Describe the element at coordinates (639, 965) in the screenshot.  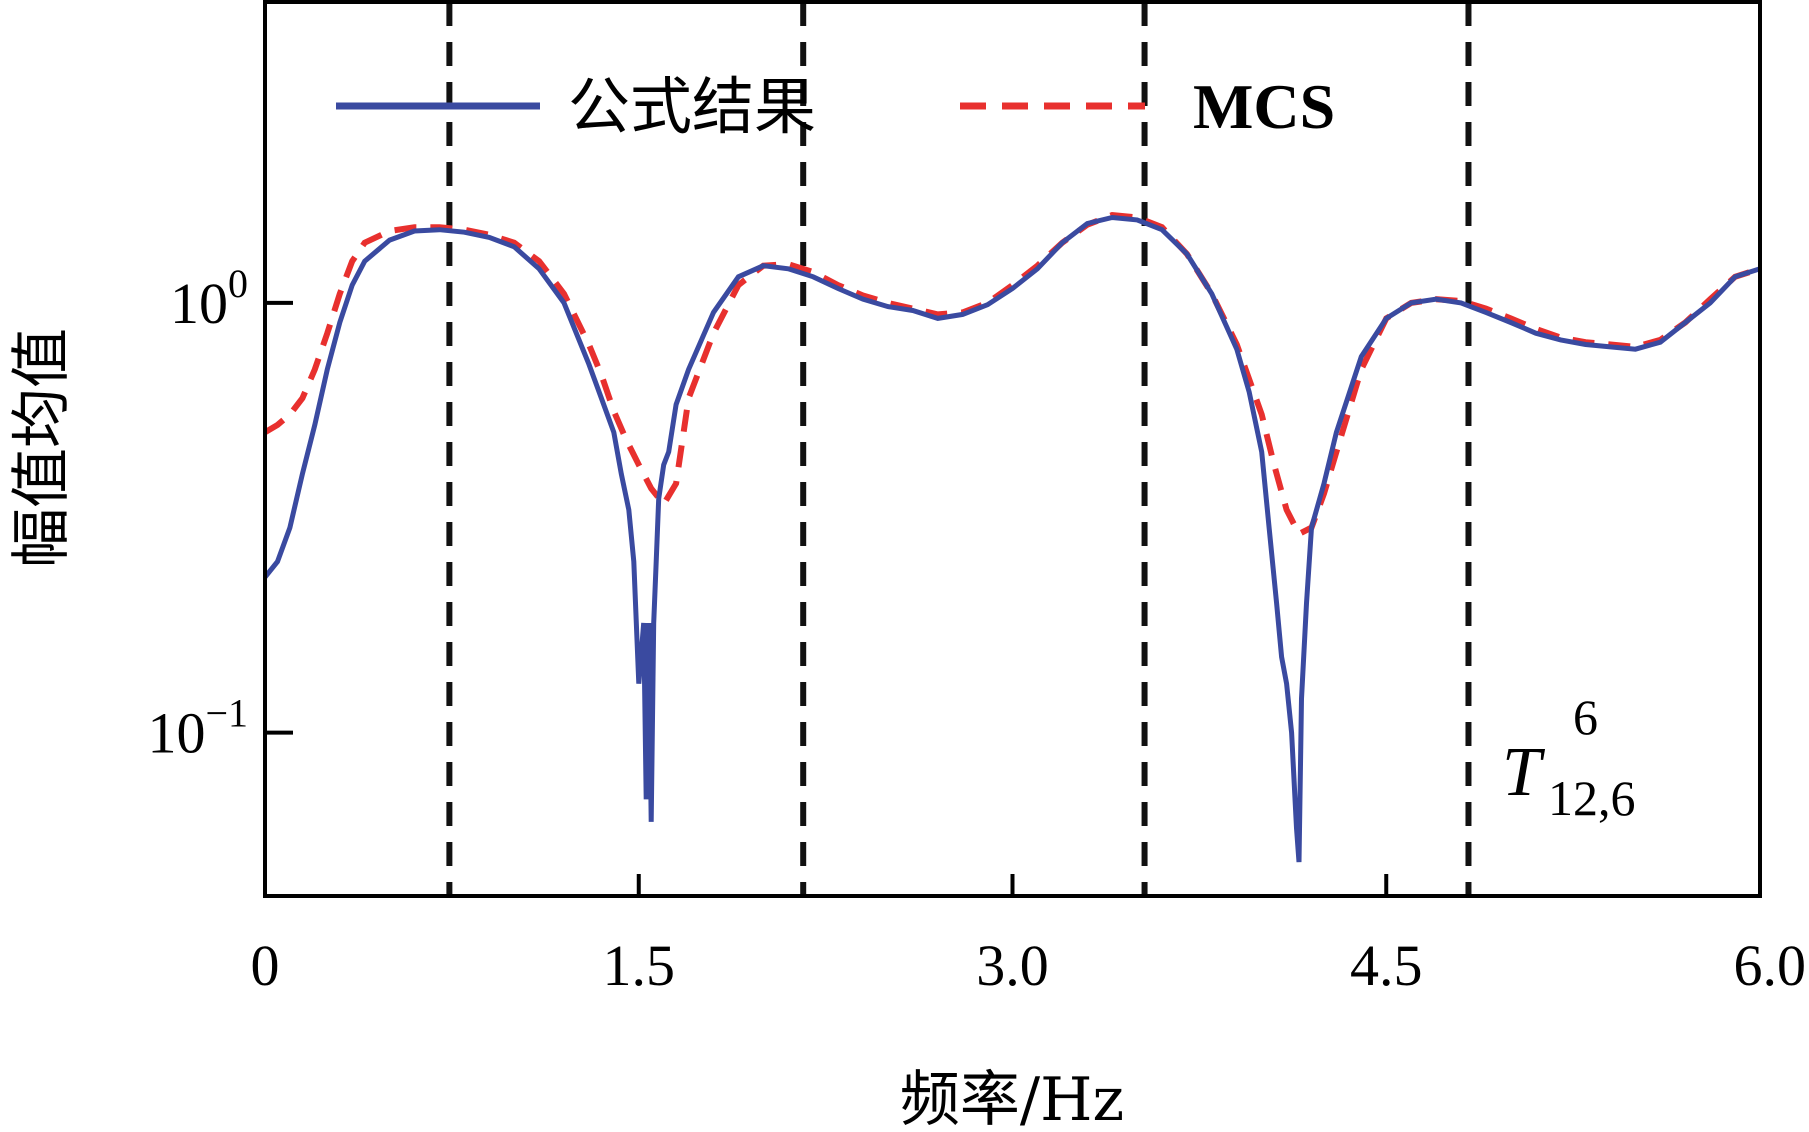
I see `x-tick-label: 1.5` at that location.